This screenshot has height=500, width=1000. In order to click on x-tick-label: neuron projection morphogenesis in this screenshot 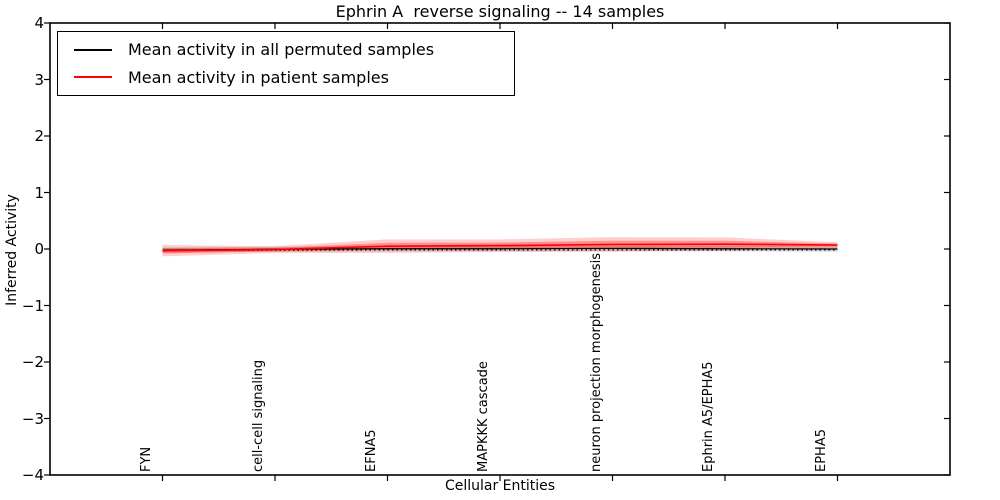, I will do `click(596, 362)`.